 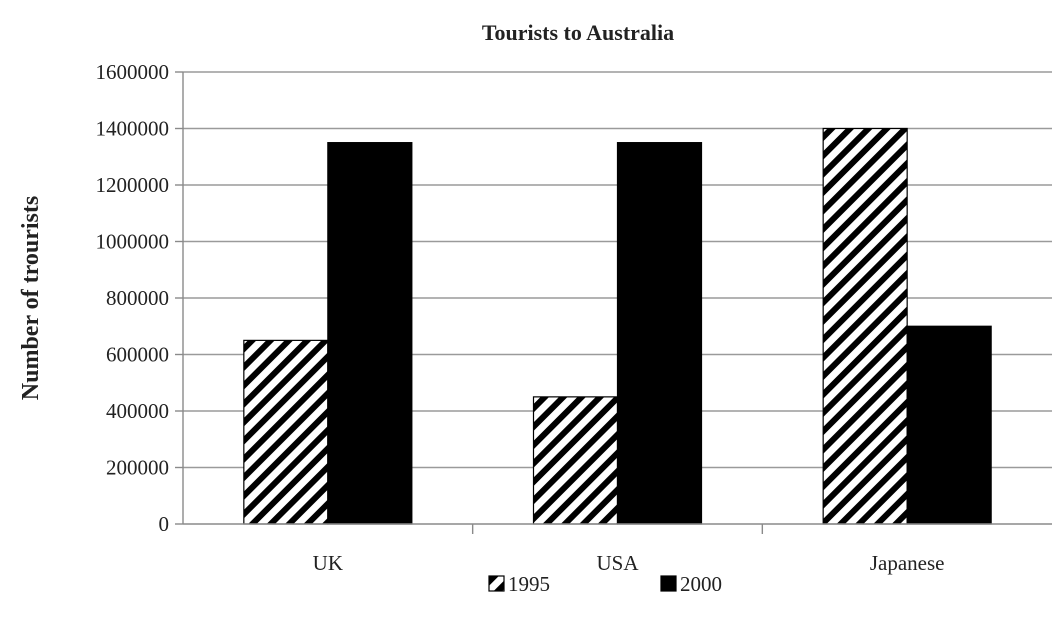 What do you see at coordinates (133, 72) in the screenshot?
I see `y-tick-label: 1600000` at bounding box center [133, 72].